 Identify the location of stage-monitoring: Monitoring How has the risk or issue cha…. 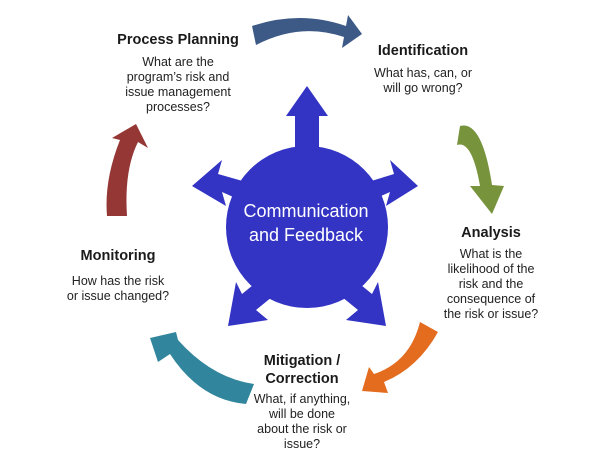
(118, 275).